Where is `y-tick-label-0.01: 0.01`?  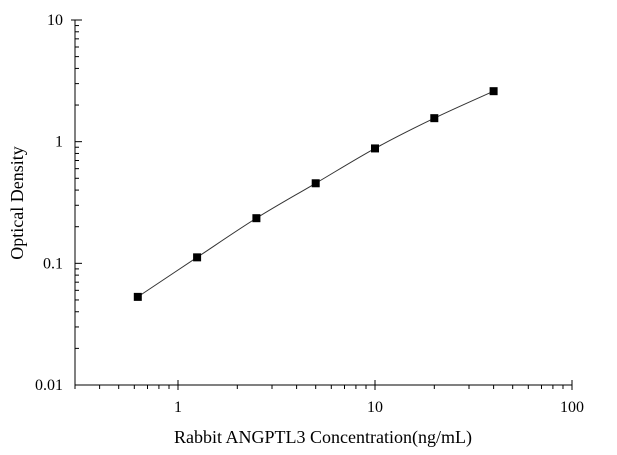 y-tick-label-0.01: 0.01 is located at coordinates (49, 385).